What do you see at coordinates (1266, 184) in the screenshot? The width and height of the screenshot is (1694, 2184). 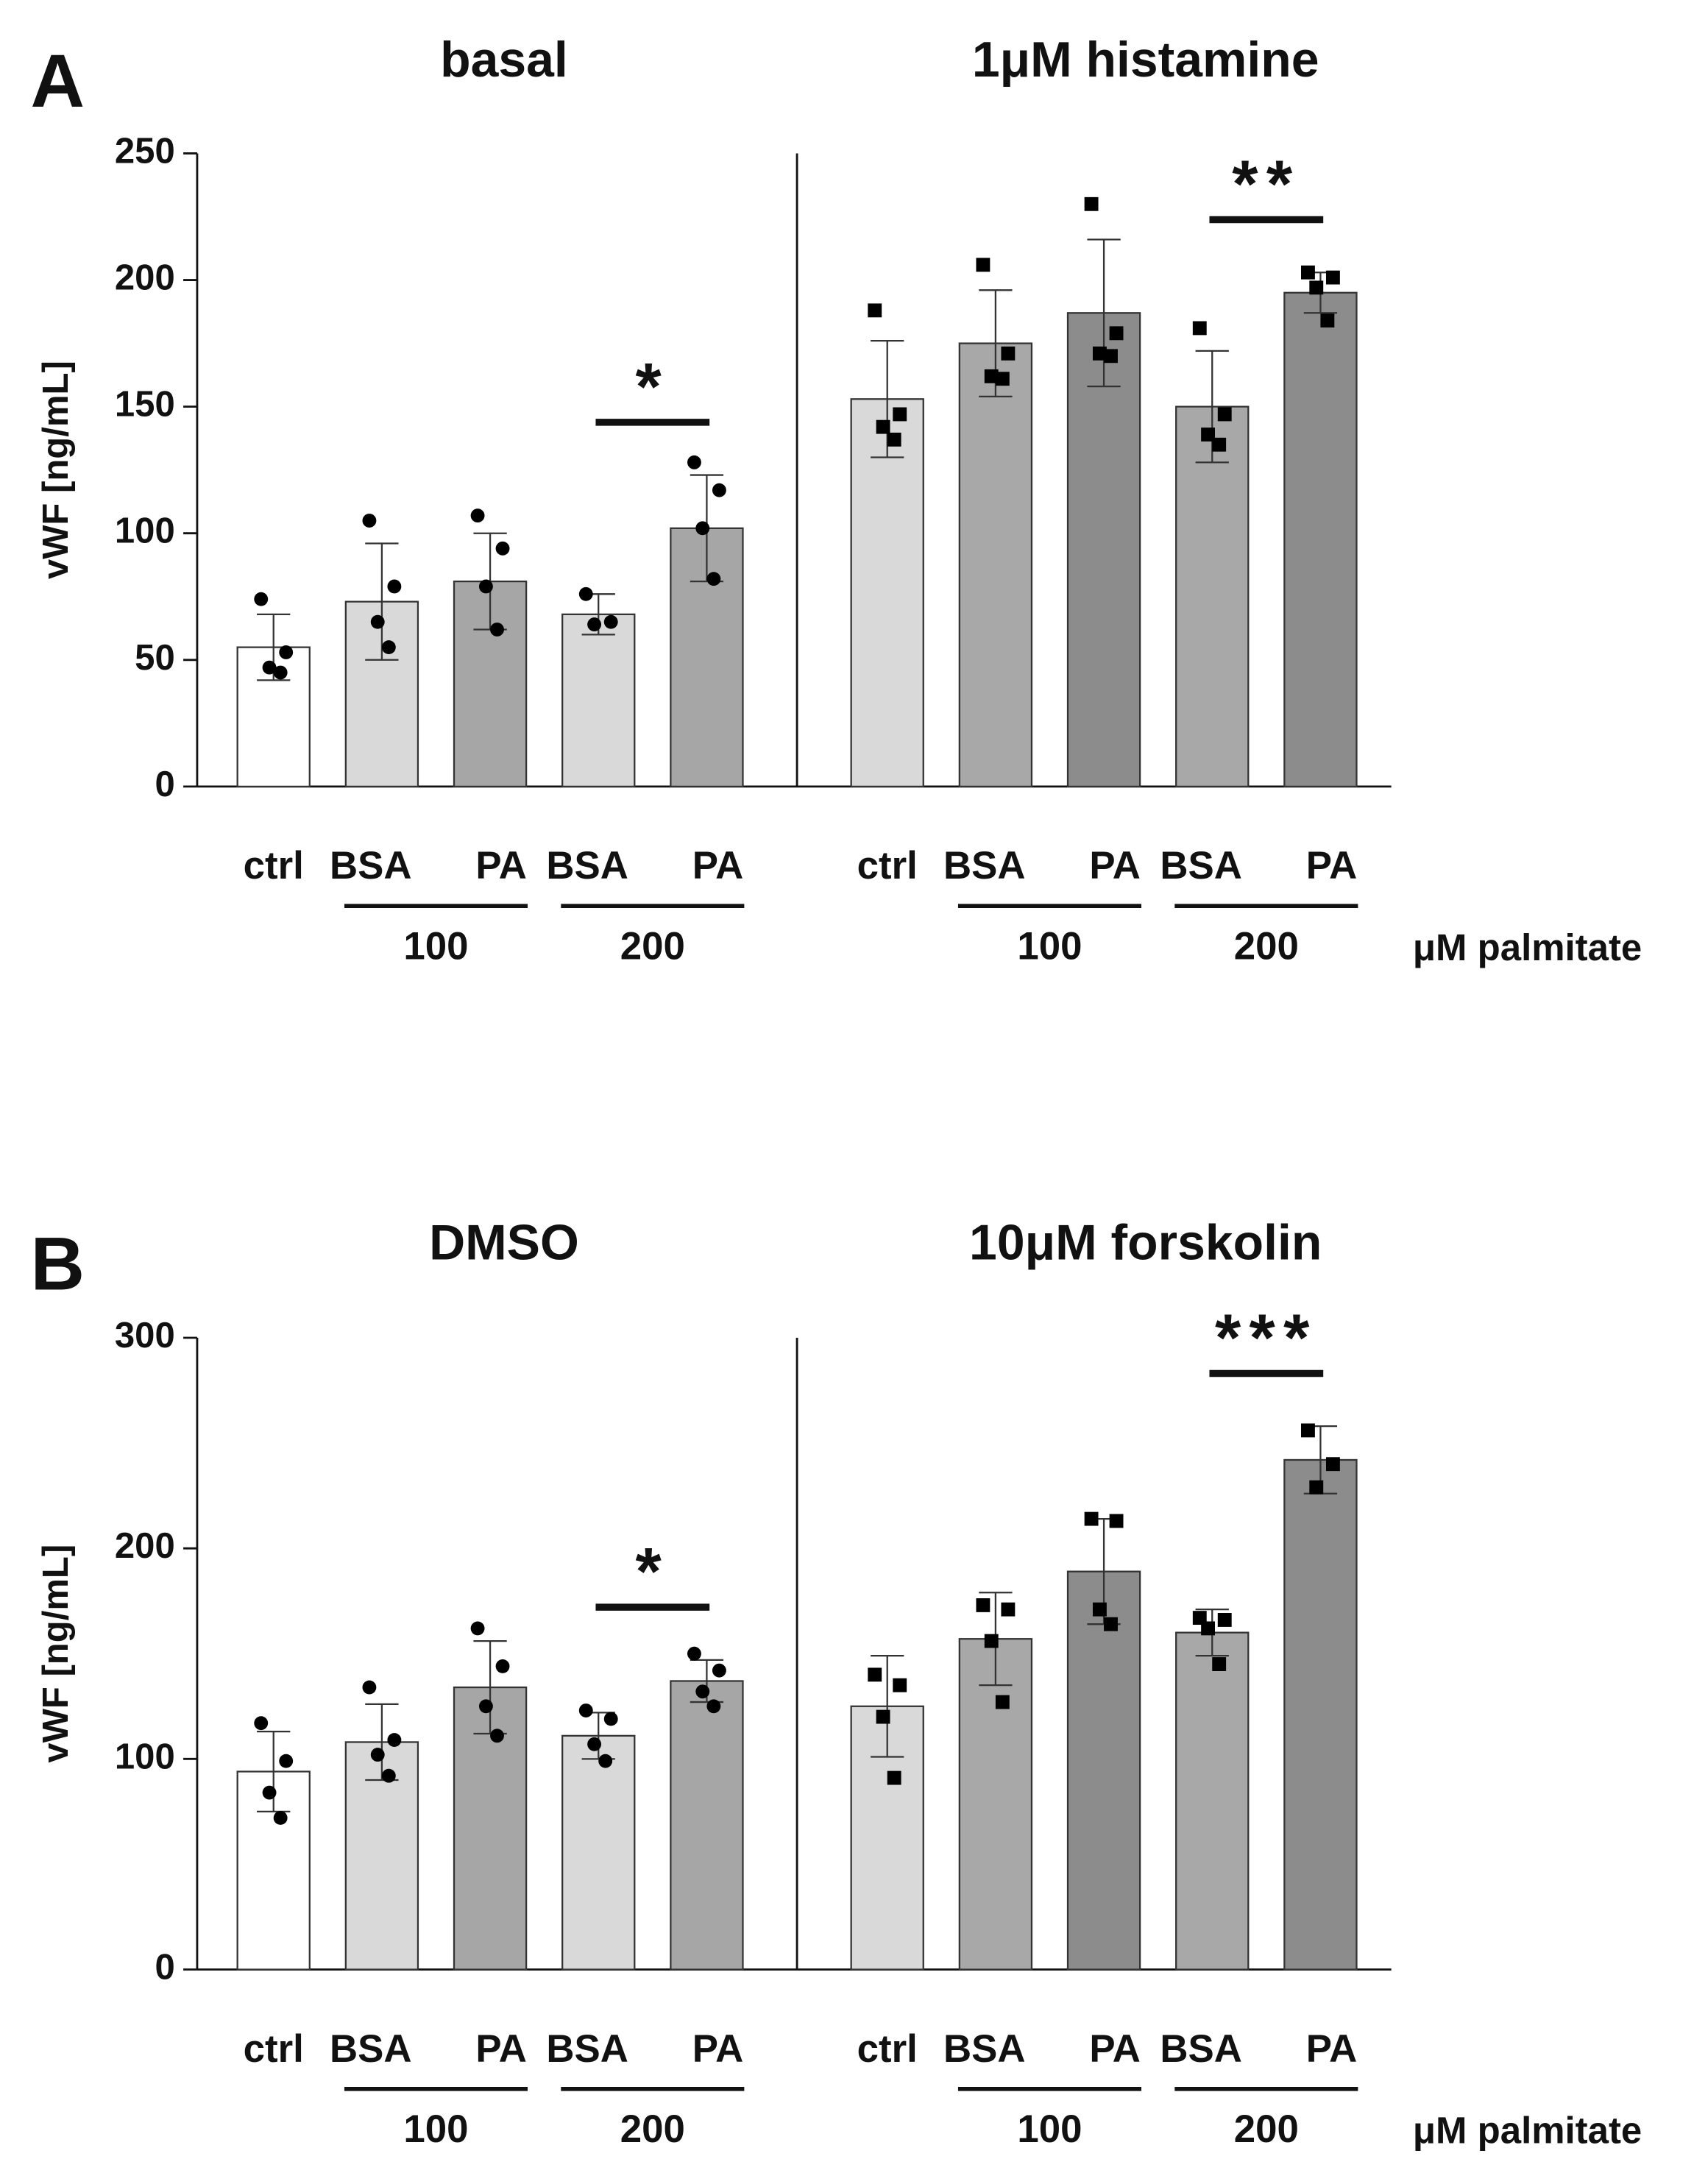 I see `significance-label: **` at bounding box center [1266, 184].